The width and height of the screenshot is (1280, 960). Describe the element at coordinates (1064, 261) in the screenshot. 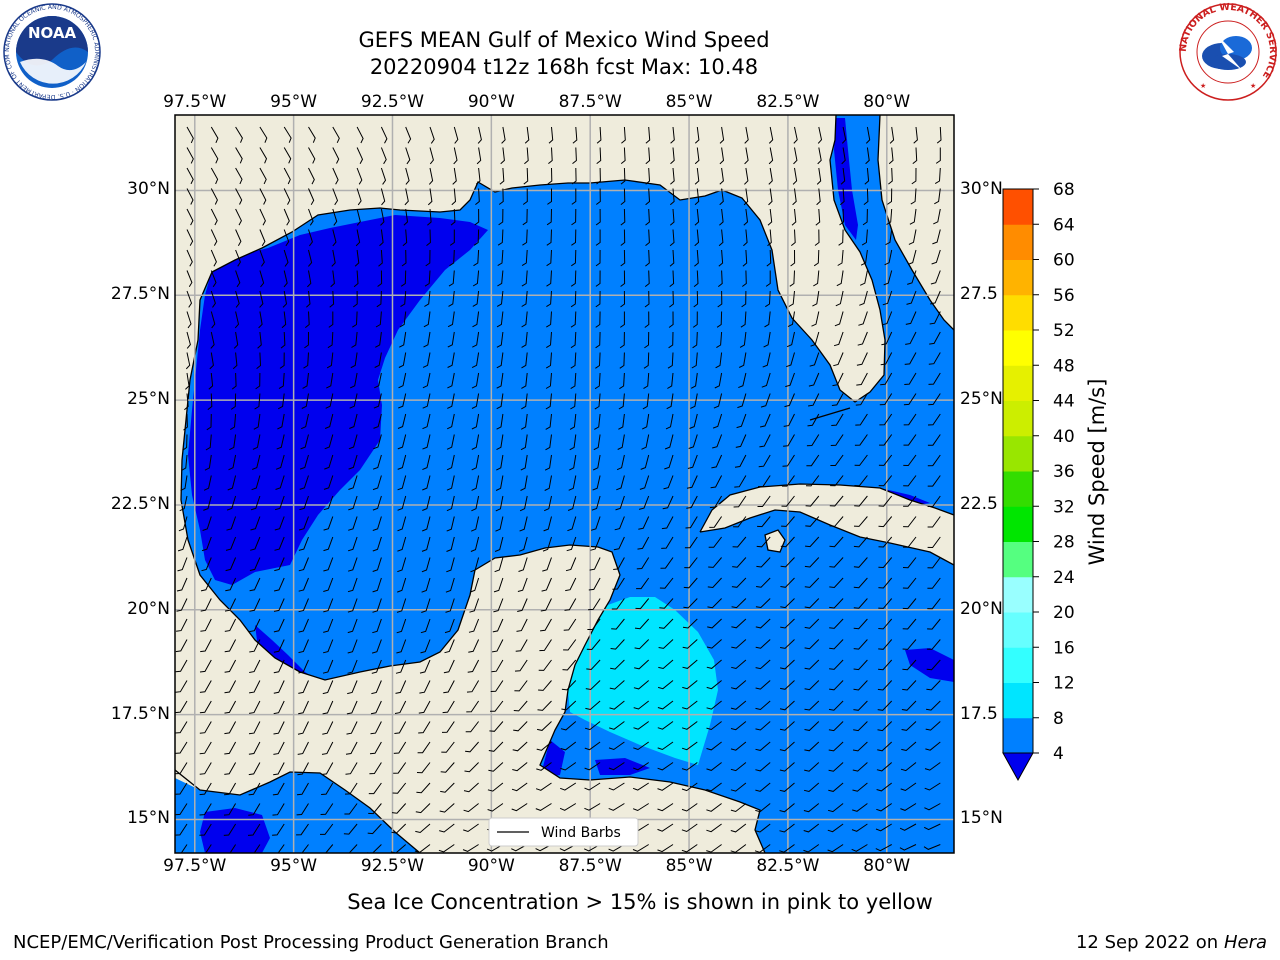

I see `colorbar-tick-label: 60` at that location.